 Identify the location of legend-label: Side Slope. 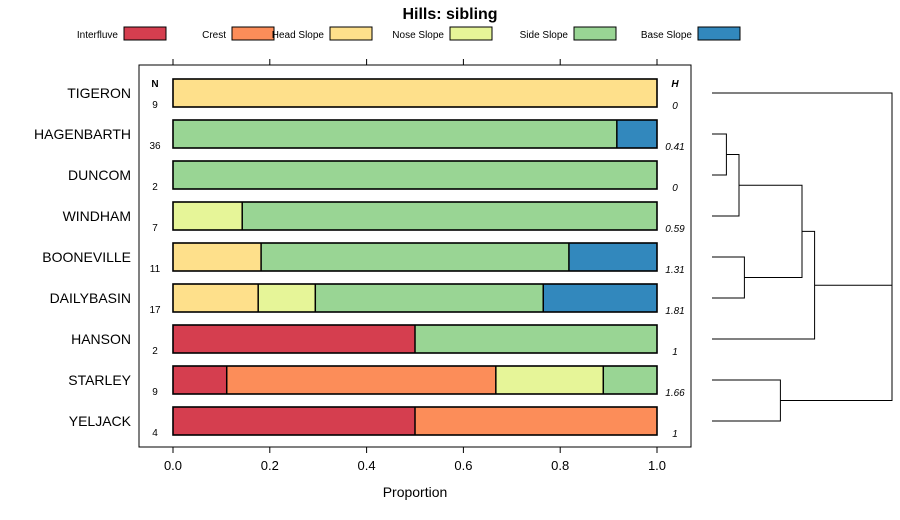
(544, 35).